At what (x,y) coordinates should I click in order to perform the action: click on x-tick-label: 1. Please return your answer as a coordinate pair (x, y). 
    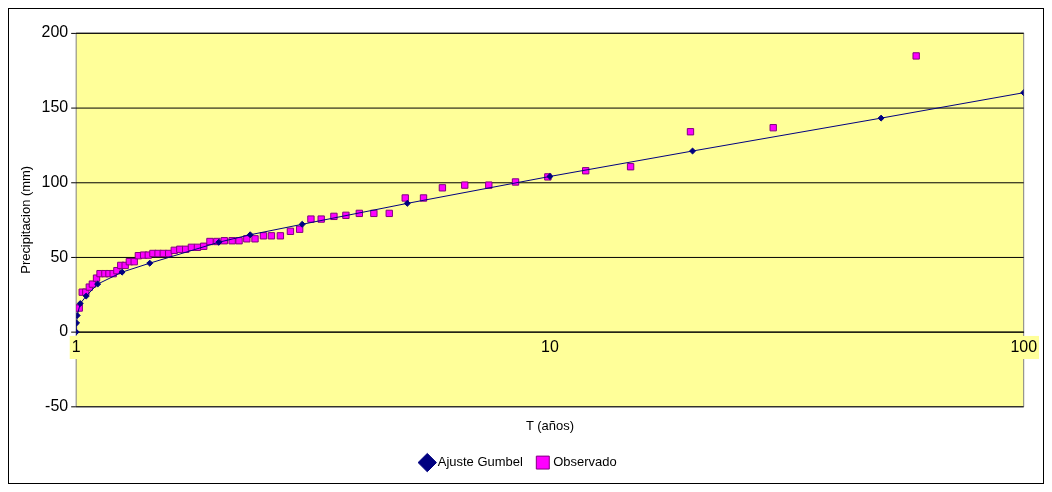
    Looking at the image, I should click on (76, 346).